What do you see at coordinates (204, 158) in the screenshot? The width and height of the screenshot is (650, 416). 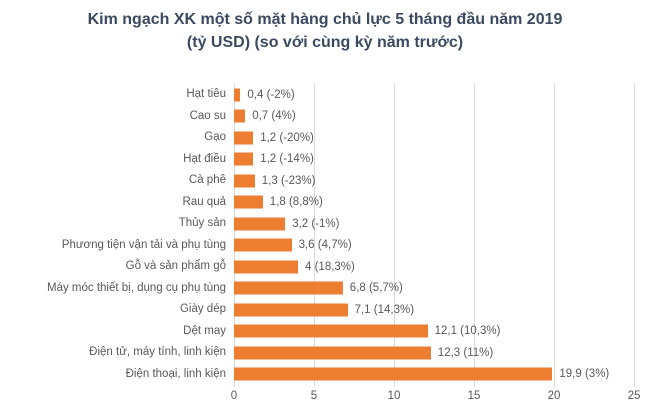 I see `category-label: Hạt điều` at bounding box center [204, 158].